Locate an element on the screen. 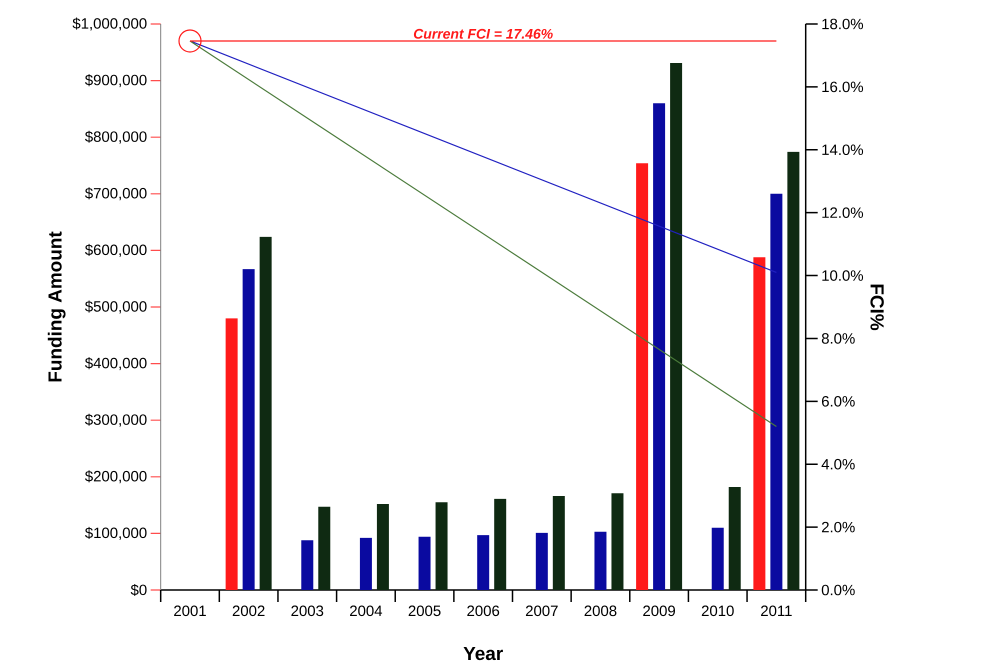  y-tick-label: $300,000 is located at coordinates (115, 420).